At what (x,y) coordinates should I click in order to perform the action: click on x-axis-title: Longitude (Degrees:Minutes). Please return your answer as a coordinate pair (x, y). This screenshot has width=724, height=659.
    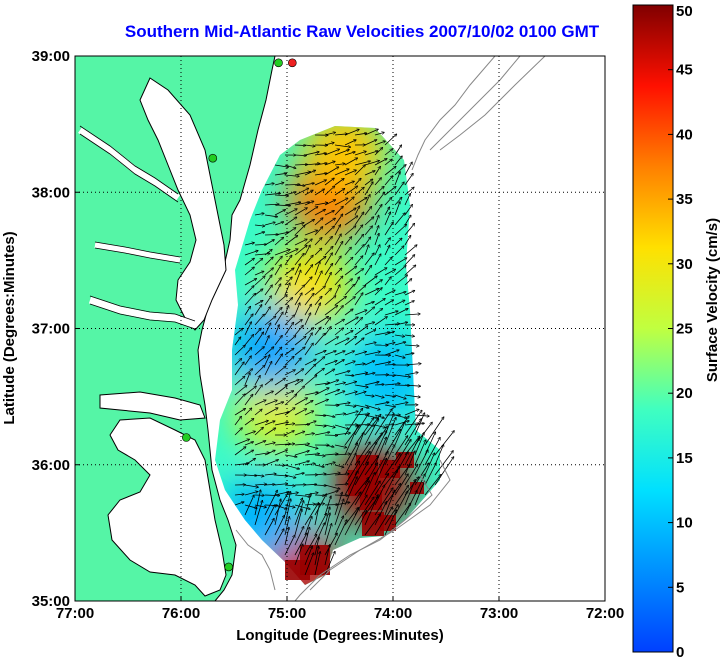
    Looking at the image, I should click on (340, 635).